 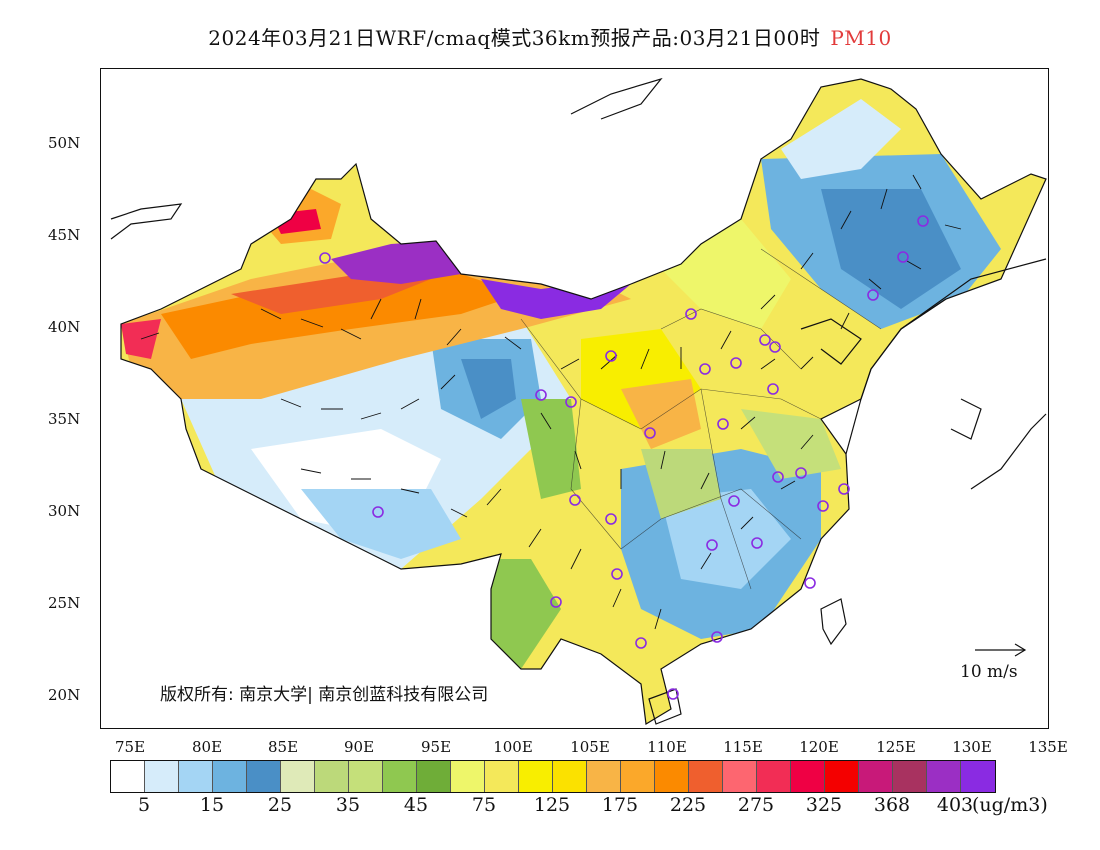 What do you see at coordinates (130, 747) in the screenshot?
I see `lon-label-75e: 75E` at bounding box center [130, 747].